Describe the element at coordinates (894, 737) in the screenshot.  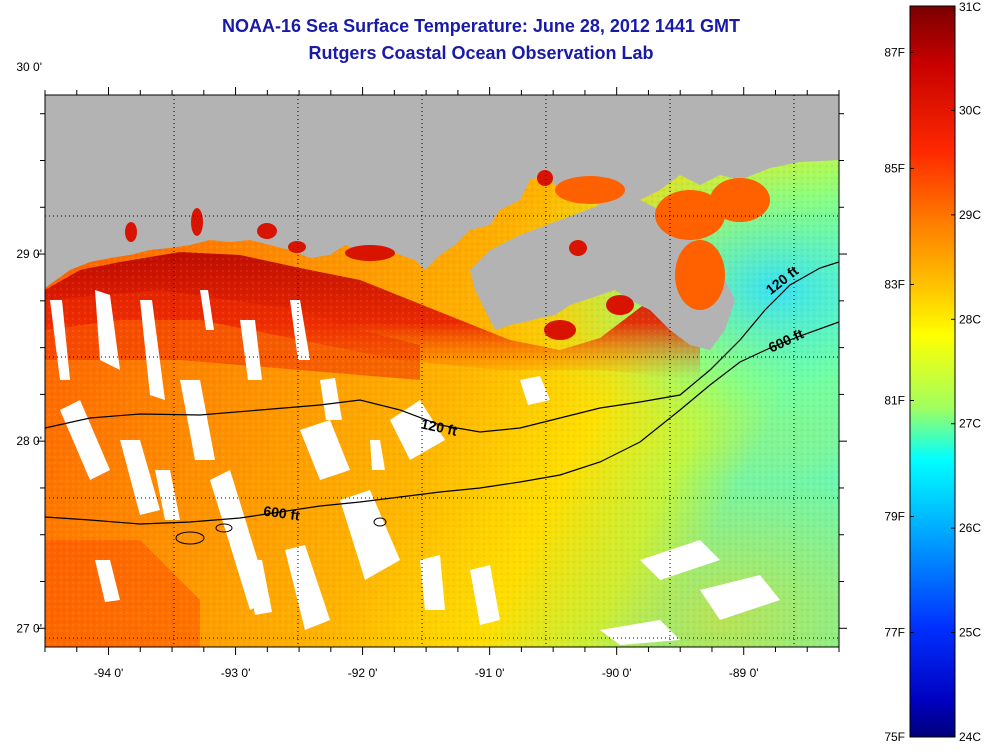
I see `colorbar-fahrenheit-label: 75F` at that location.